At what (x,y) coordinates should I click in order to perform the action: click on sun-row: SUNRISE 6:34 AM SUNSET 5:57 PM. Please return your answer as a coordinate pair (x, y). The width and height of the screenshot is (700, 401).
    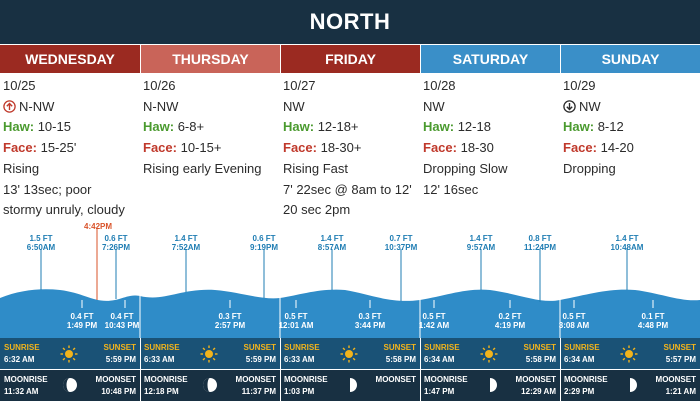
    Looking at the image, I should click on (630, 353).